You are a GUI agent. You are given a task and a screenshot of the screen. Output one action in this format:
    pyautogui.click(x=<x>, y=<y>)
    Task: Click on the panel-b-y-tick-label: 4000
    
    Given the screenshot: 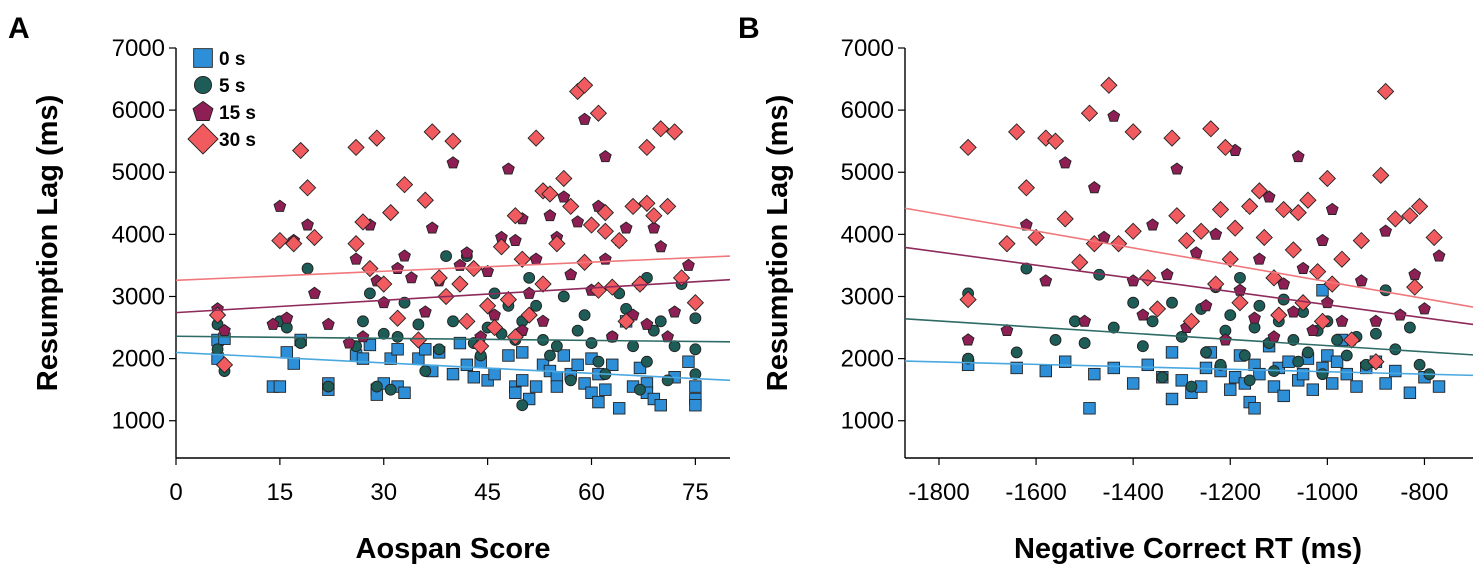 What is the action you would take?
    pyautogui.click(x=867, y=234)
    